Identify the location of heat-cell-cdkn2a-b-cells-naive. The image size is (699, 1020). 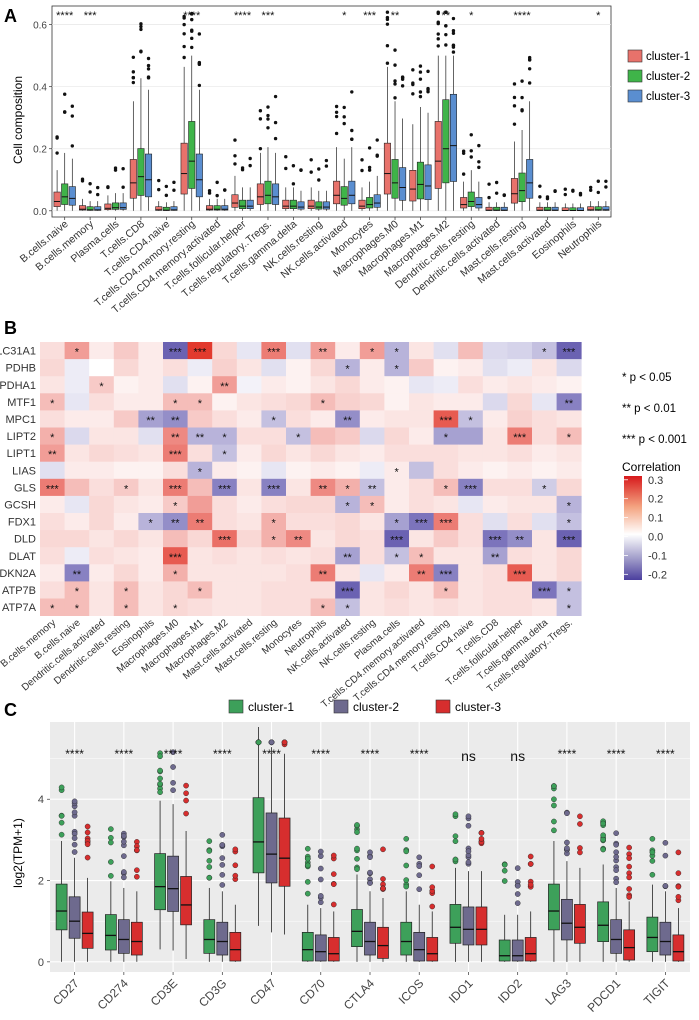
(77, 573).